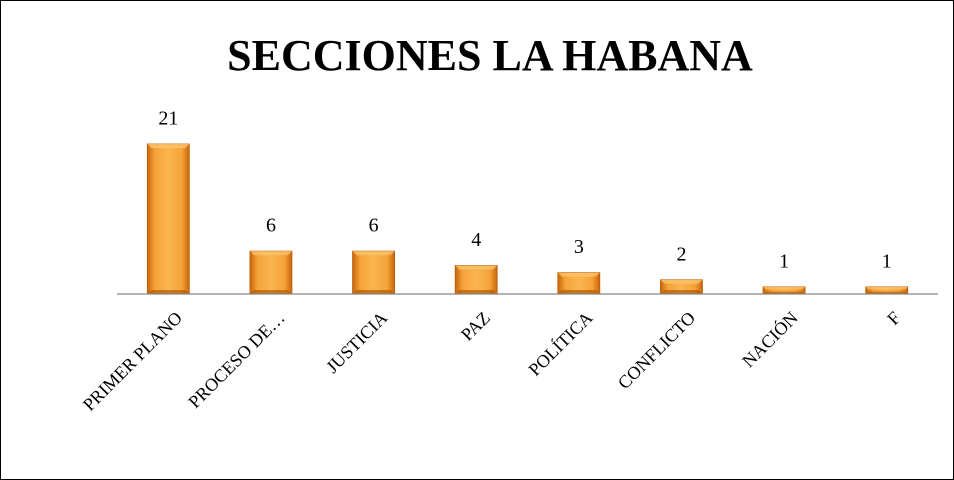 This screenshot has height=480, width=954. Describe the element at coordinates (168, 119) in the screenshot. I see `data-label: 21` at that location.